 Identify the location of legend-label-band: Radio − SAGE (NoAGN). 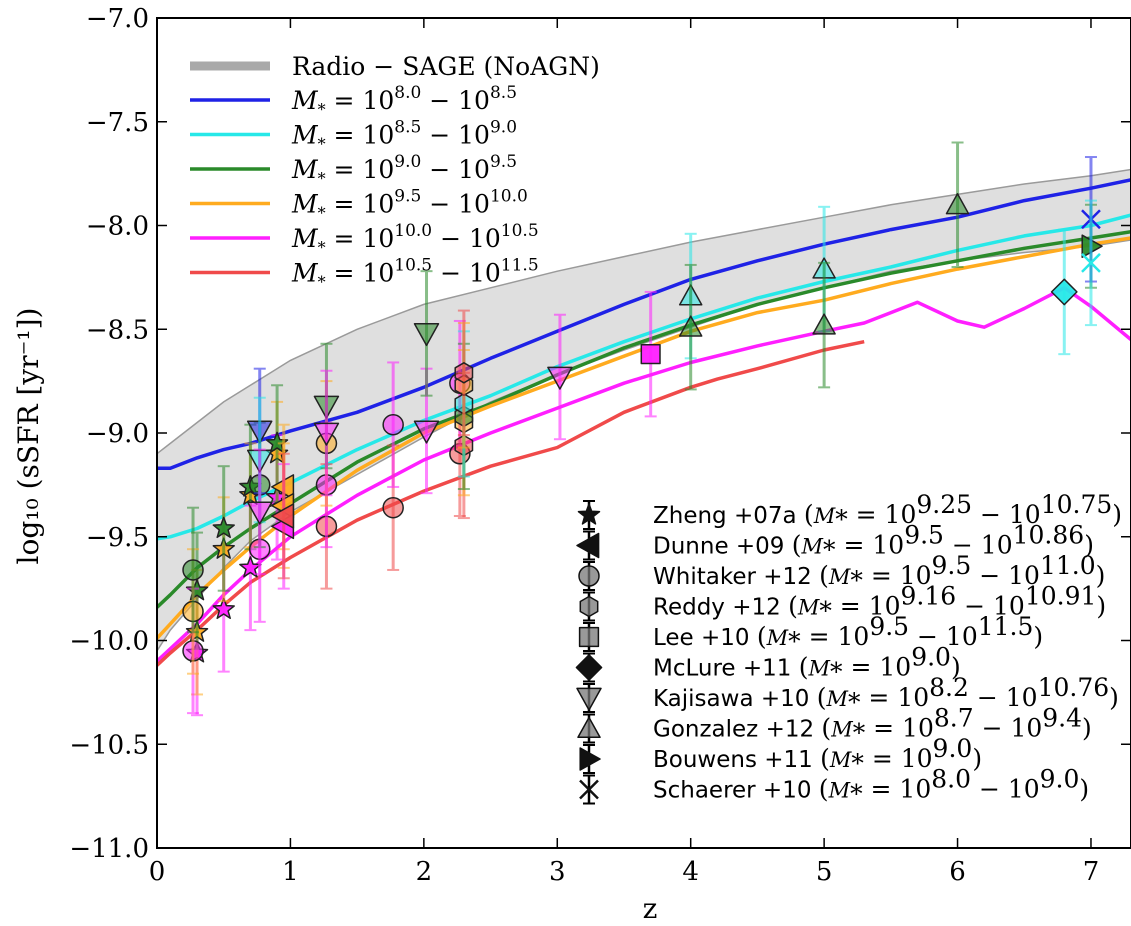
(446, 66).